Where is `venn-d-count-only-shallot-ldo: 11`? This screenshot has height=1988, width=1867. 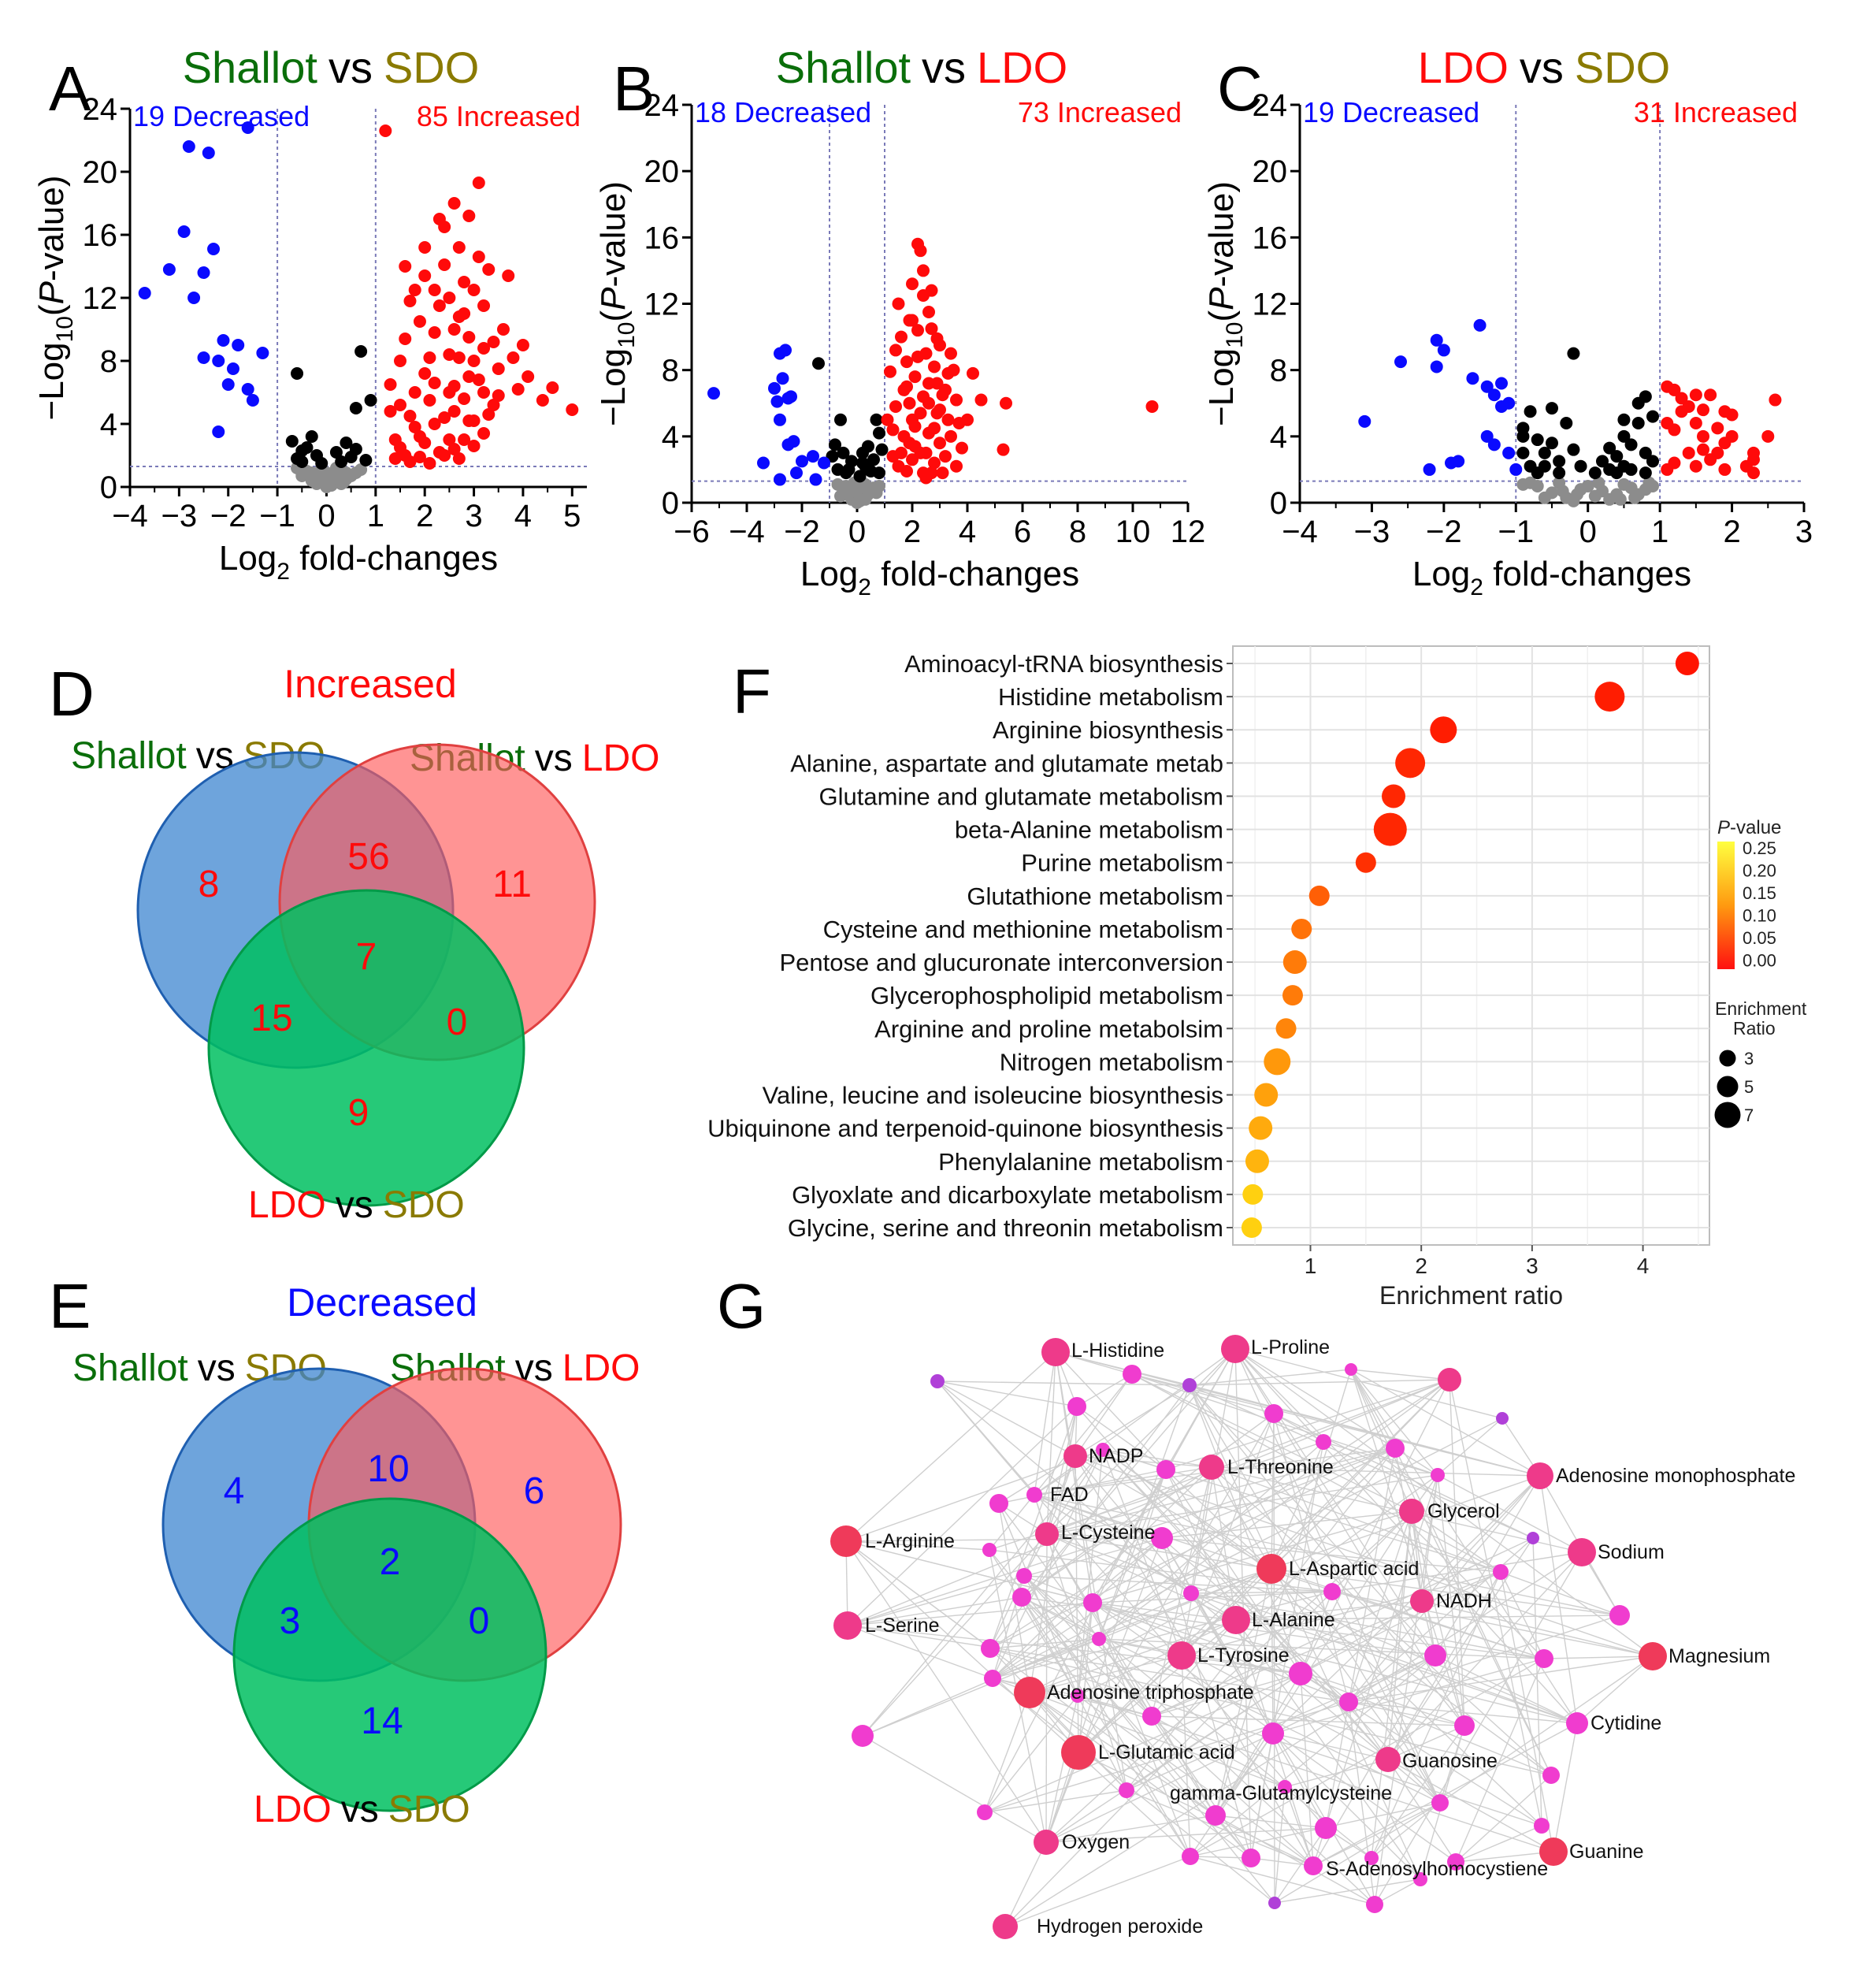
venn-d-count-only-shallot-ldo: 11 is located at coordinates (512, 884).